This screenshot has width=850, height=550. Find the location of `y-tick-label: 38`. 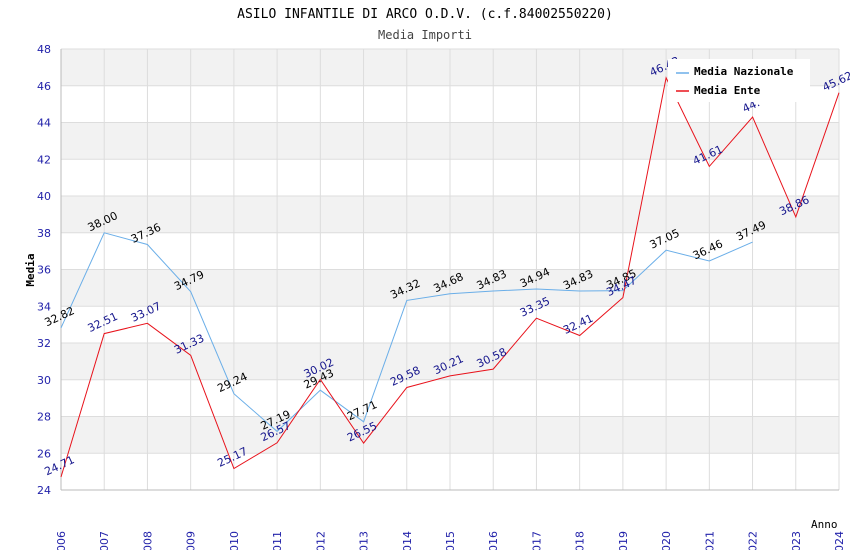

y-tick-label: 38 is located at coordinates (44, 233).